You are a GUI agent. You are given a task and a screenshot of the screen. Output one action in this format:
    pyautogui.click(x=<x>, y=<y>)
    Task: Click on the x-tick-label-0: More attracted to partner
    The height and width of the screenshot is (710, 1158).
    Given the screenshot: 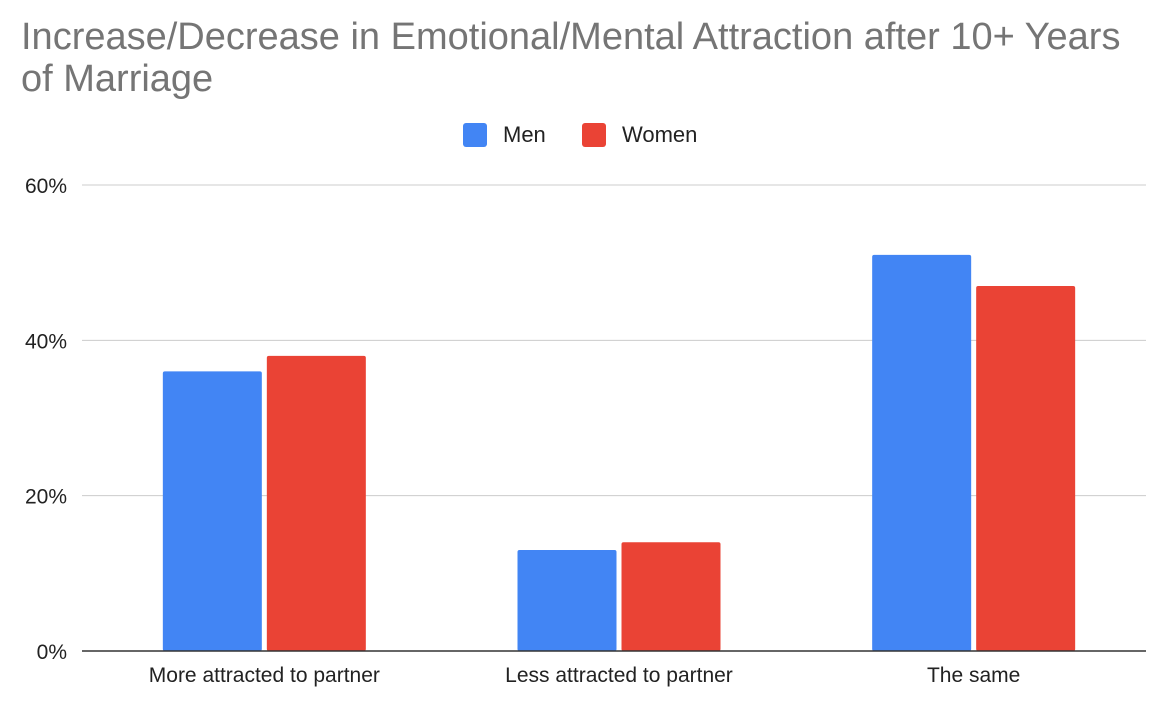 What is the action you would take?
    pyautogui.click(x=264, y=675)
    